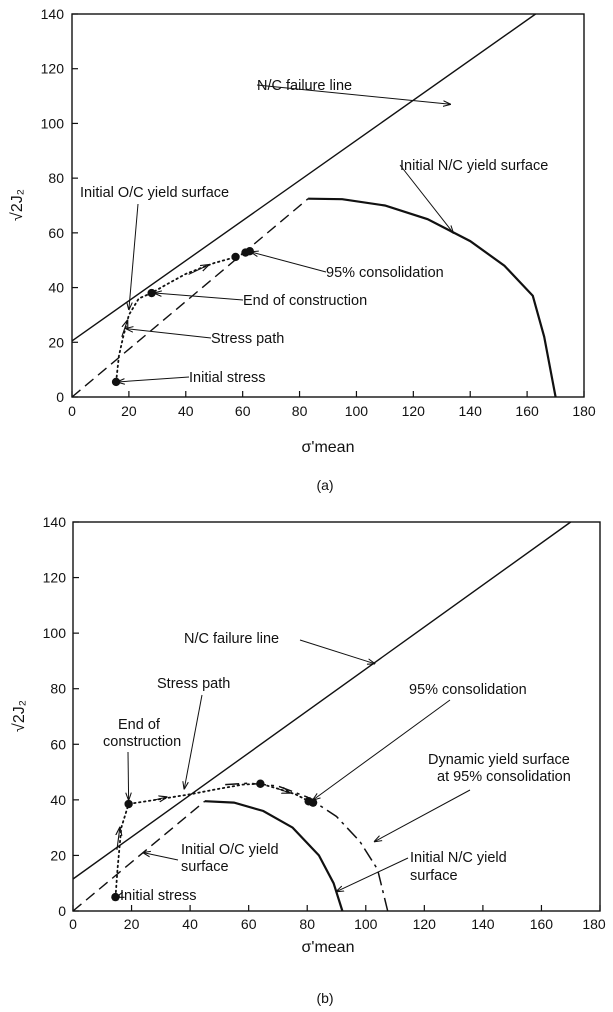 Image resolution: width=613 pixels, height=1012 pixels. I want to click on annotation-label: Dynamic yield surface, so click(499, 760).